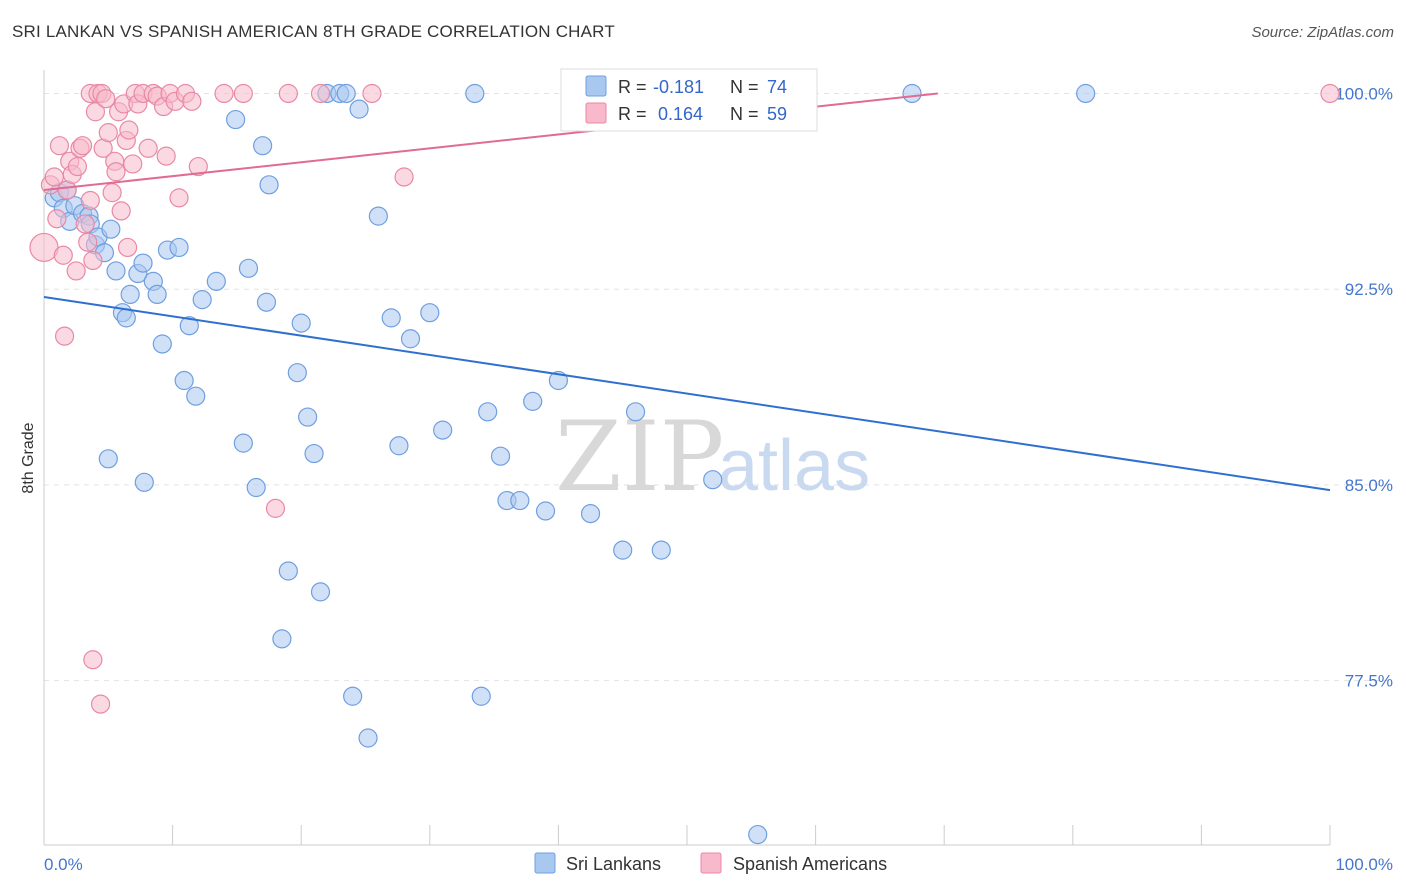  Describe the element at coordinates (1364, 387) in the screenshot. I see `y-tick-labels: 100.0% 92.5% 85.0% 77.5%` at that location.